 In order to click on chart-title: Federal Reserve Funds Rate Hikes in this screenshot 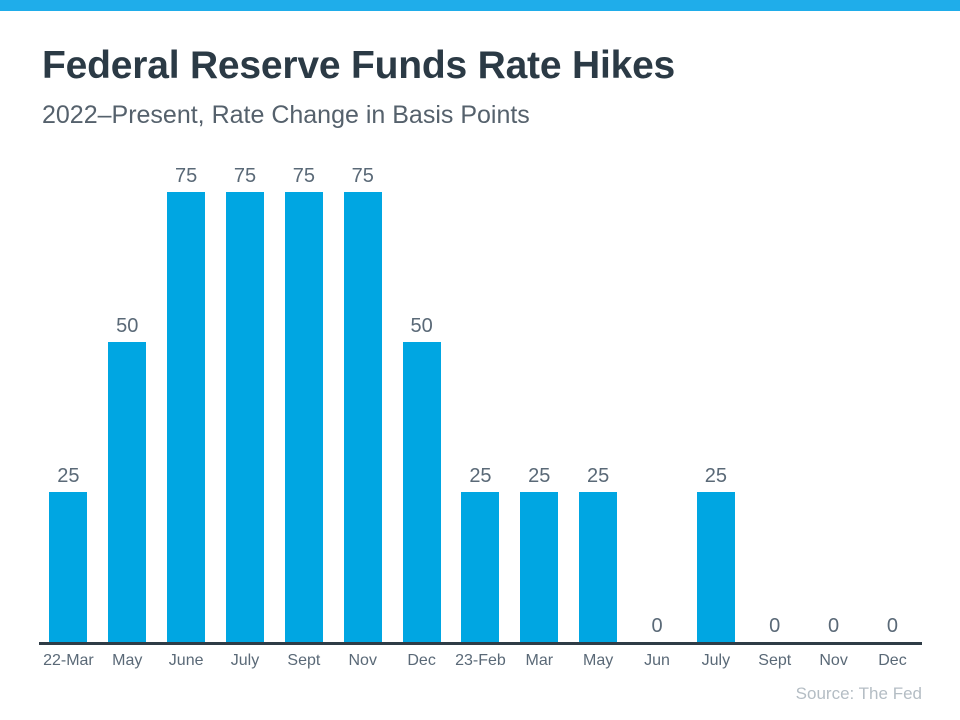, I will do `click(359, 65)`.